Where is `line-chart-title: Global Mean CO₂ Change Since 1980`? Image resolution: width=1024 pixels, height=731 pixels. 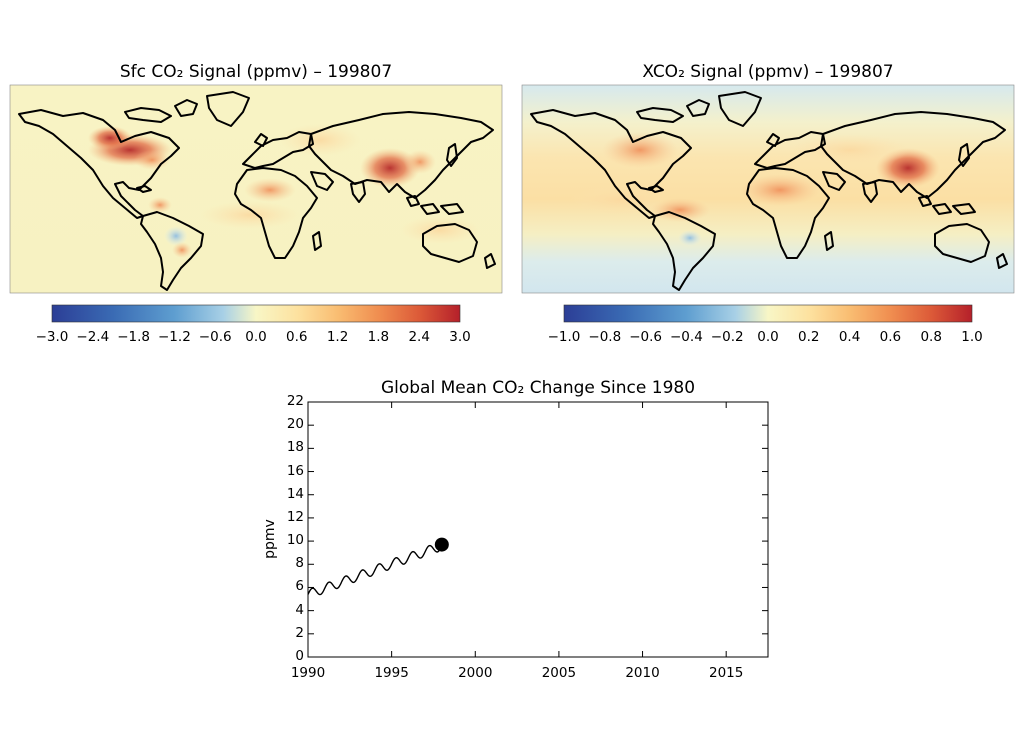
line-chart-title: Global Mean CO₂ Change Since 1980 is located at coordinates (538, 388).